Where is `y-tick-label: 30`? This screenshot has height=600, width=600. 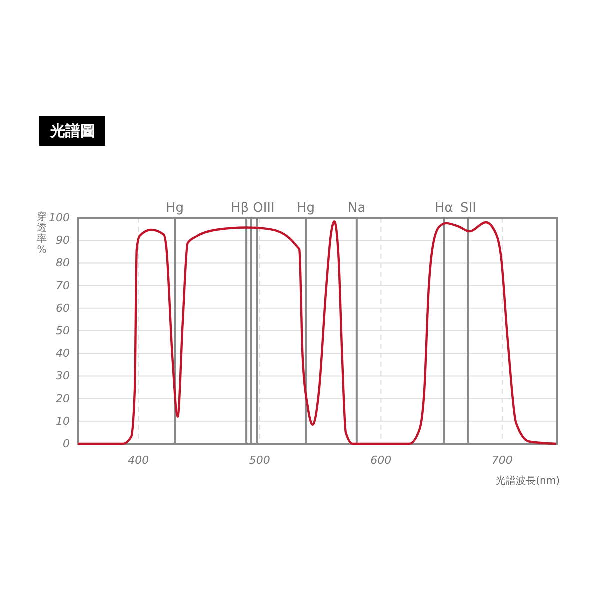 y-tick-label: 30 is located at coordinates (63, 376).